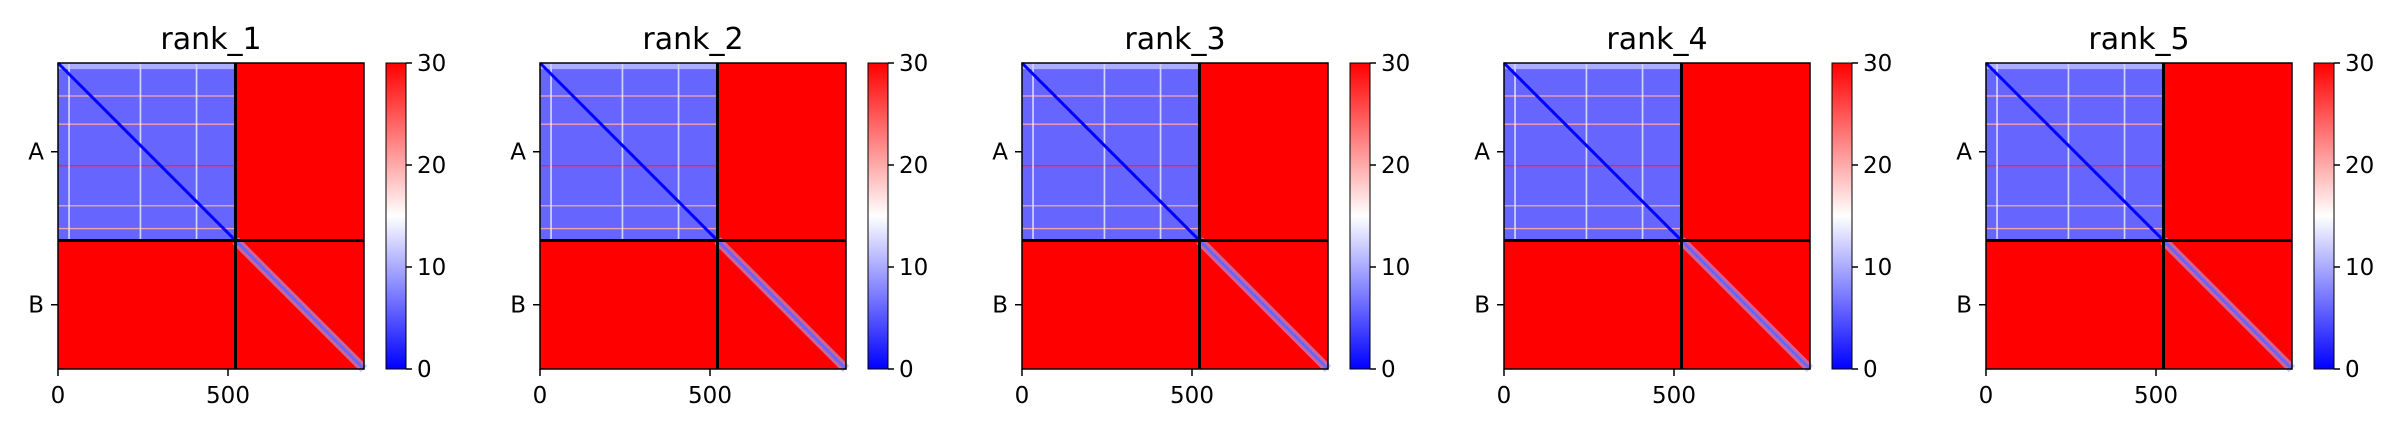 This screenshot has width=2400, height=438. Describe the element at coordinates (1656, 39) in the screenshot. I see `panel-title: rank_4` at that location.